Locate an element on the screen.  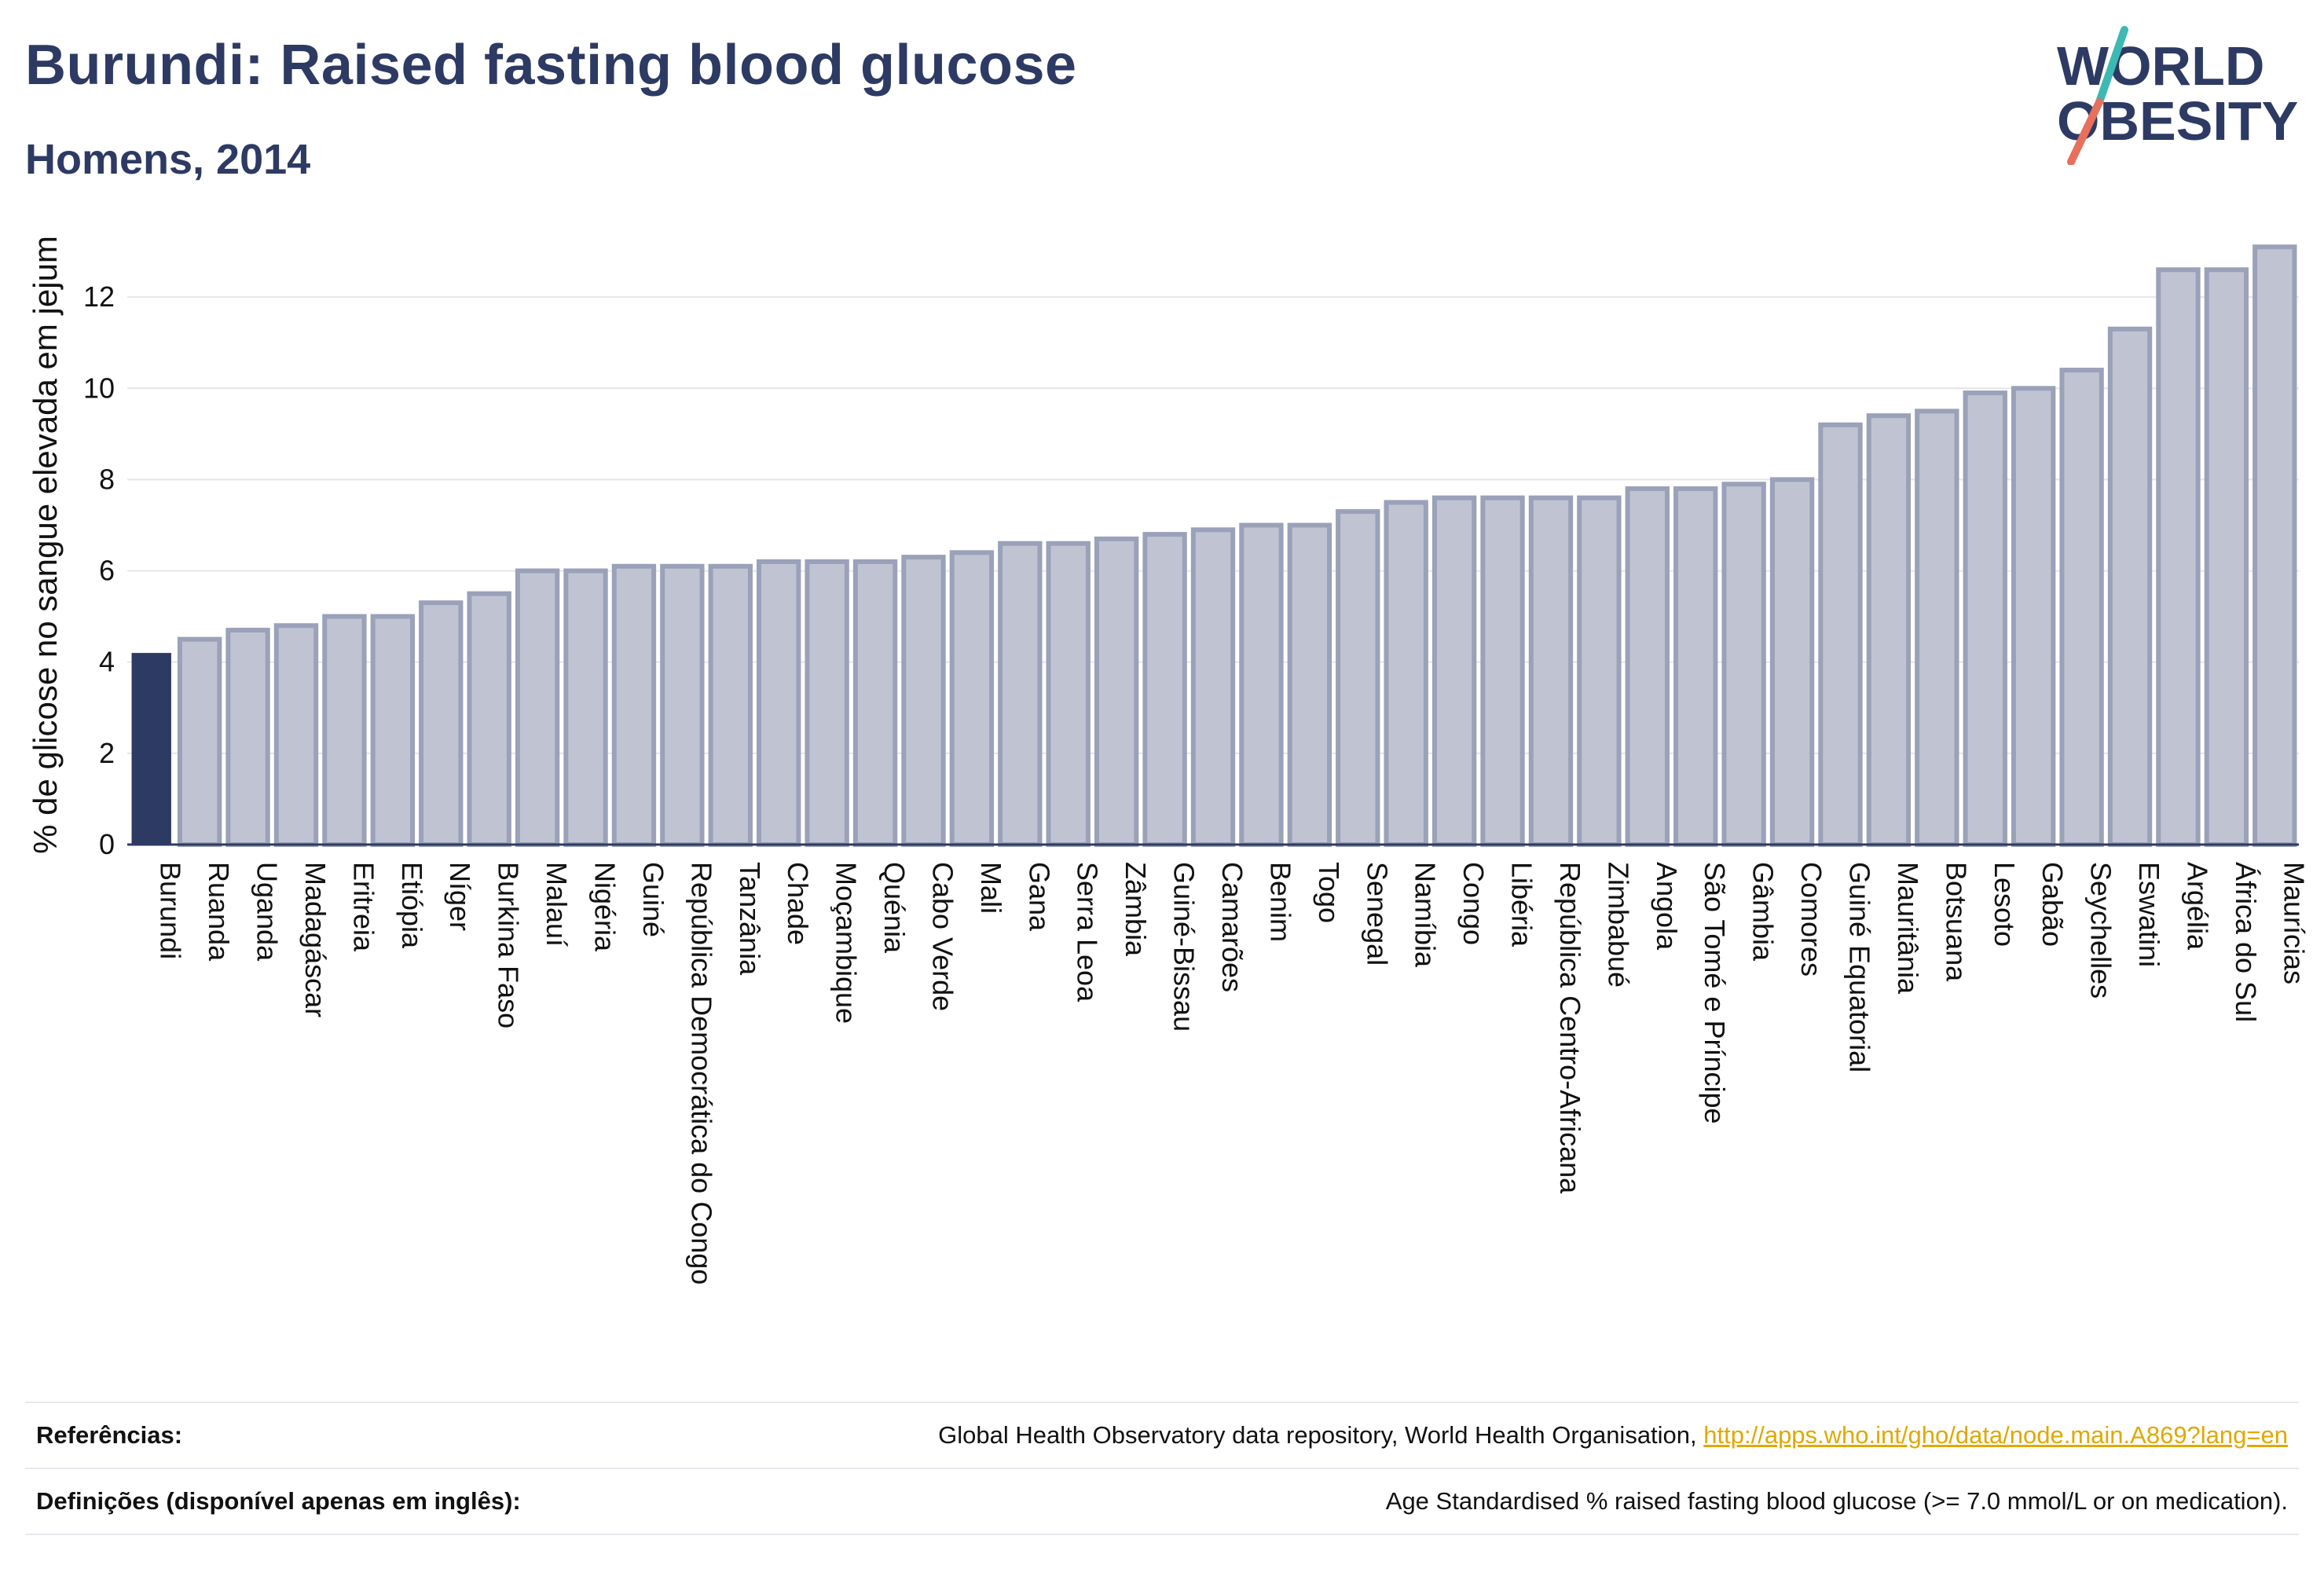
x-tick-label: Gâmbia is located at coordinates (1763, 912).